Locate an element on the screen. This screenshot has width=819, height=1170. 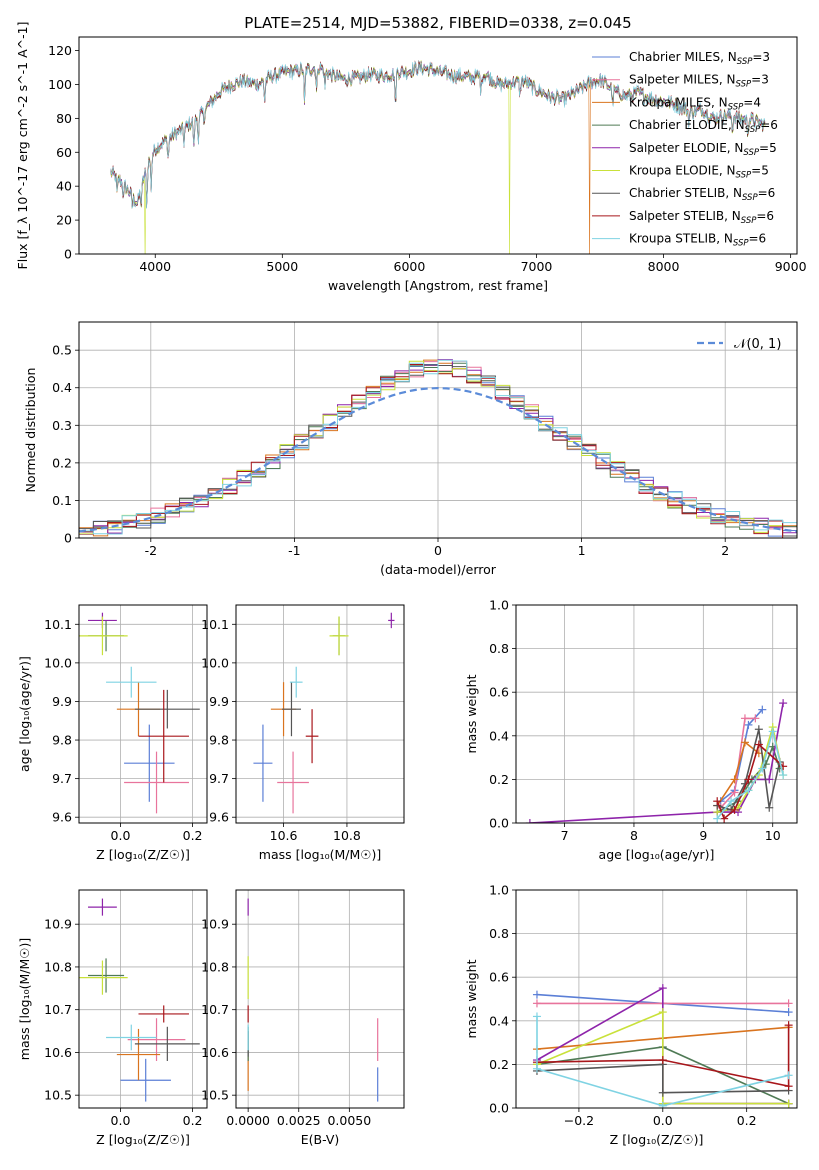
y-tick-label: 10.5 is located at coordinates (215, 1095).